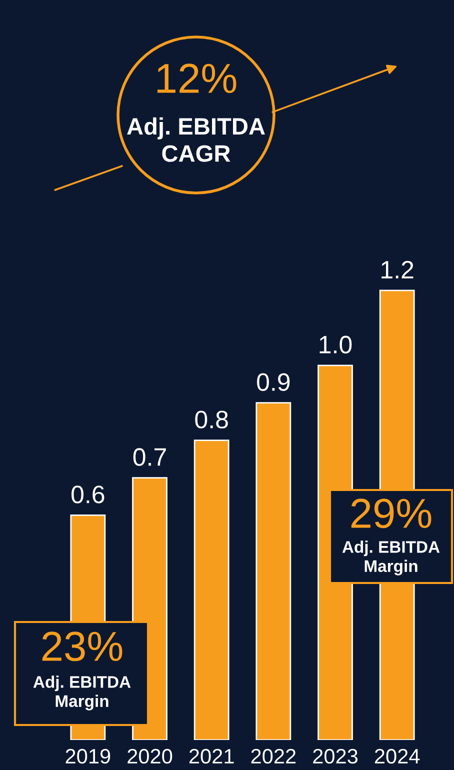 This screenshot has height=770, width=454. I want to click on text: 12%, so click(196, 79).